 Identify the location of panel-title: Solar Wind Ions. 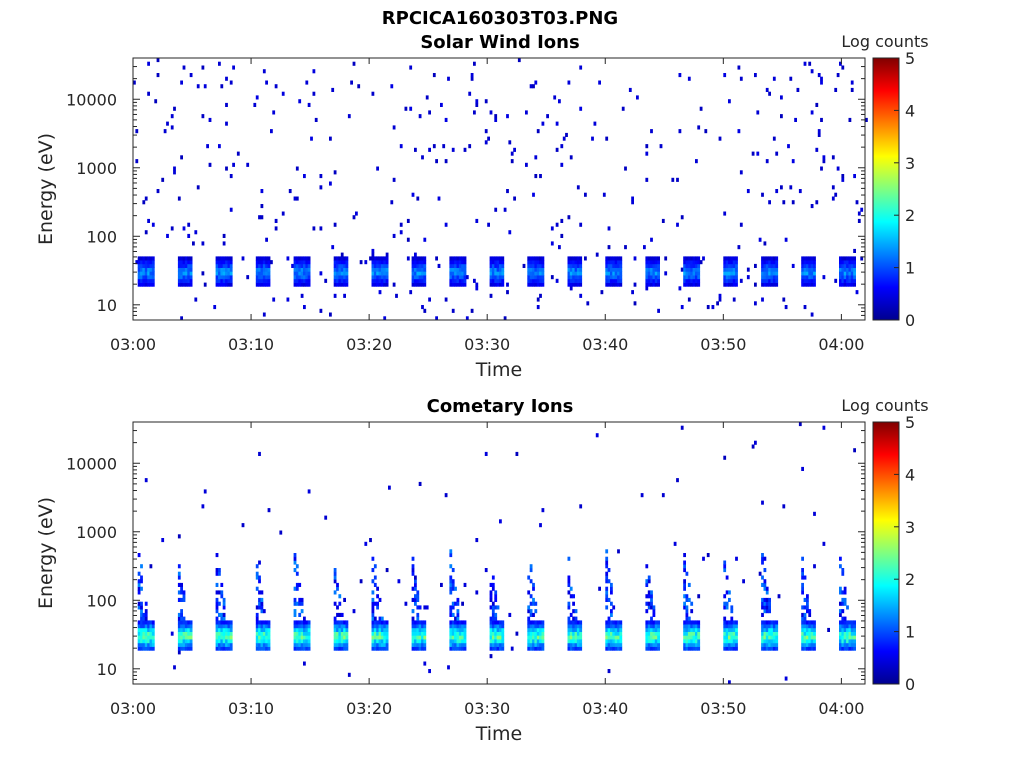
(499, 42).